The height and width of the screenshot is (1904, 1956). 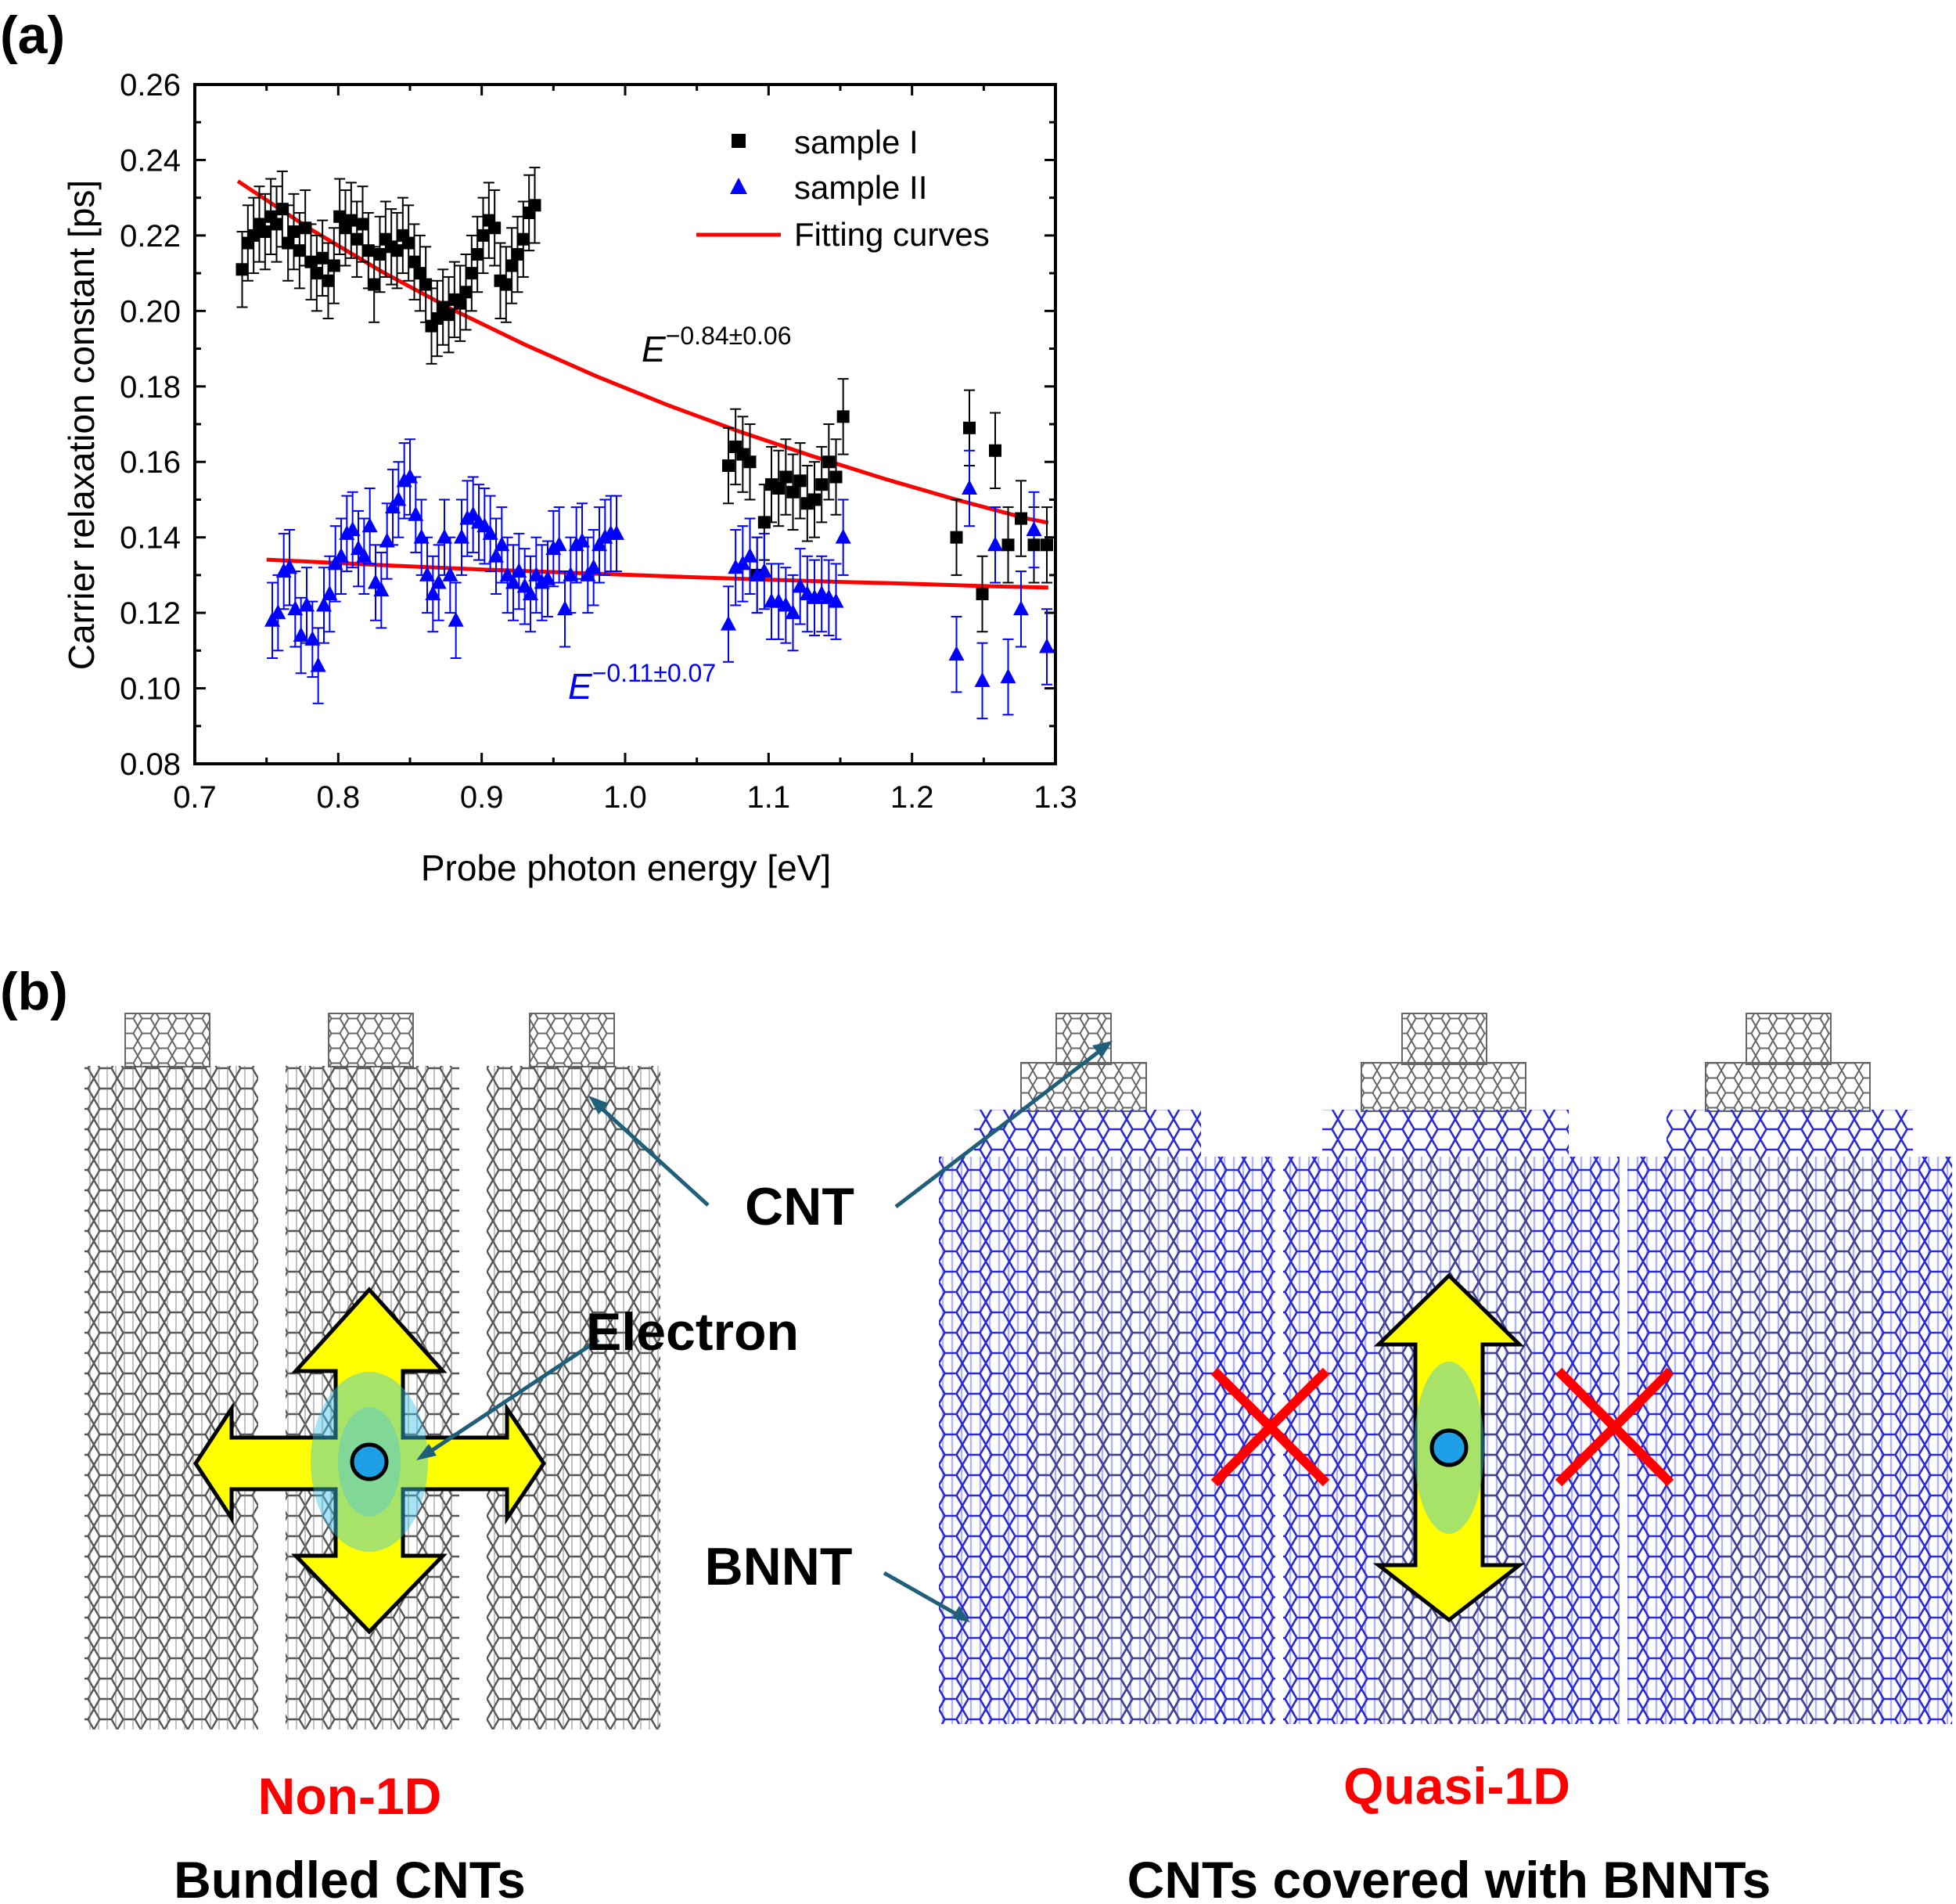 What do you see at coordinates (843, 188) in the screenshot?
I see `legend: sample I sample II Fitting curves` at bounding box center [843, 188].